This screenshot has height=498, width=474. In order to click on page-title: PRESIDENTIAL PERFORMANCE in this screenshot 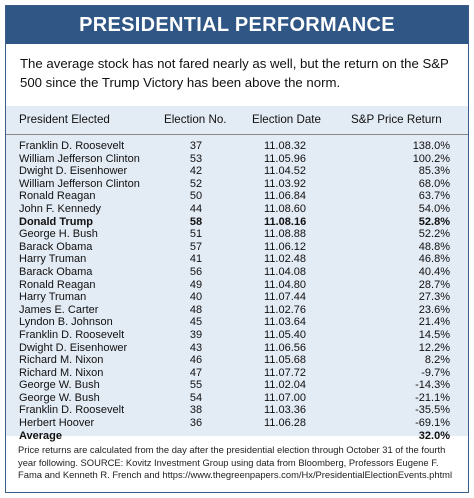, I will do `click(237, 25)`.